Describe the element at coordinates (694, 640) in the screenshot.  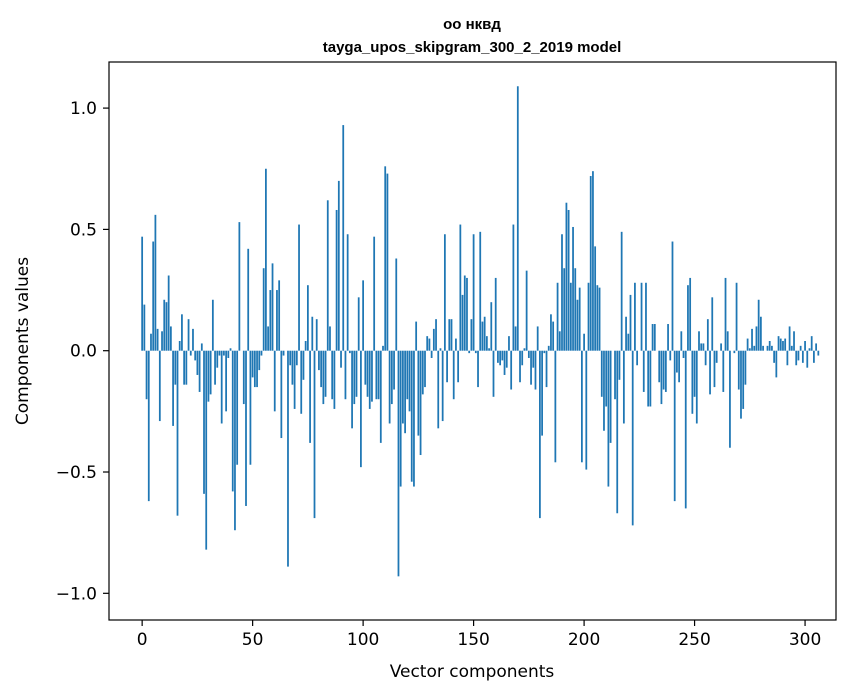
I see `x-tick-label: 250` at that location.